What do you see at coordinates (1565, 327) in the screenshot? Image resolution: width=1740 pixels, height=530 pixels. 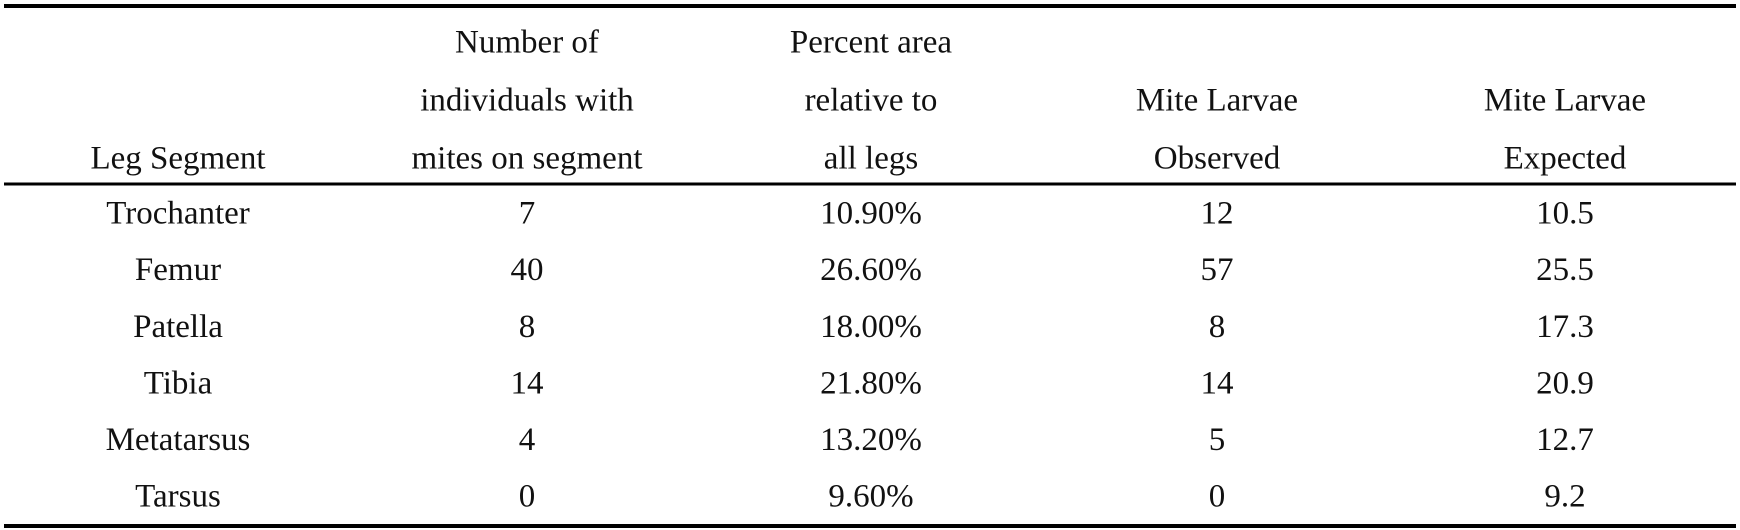 I see `cell: 17.3` at bounding box center [1565, 327].